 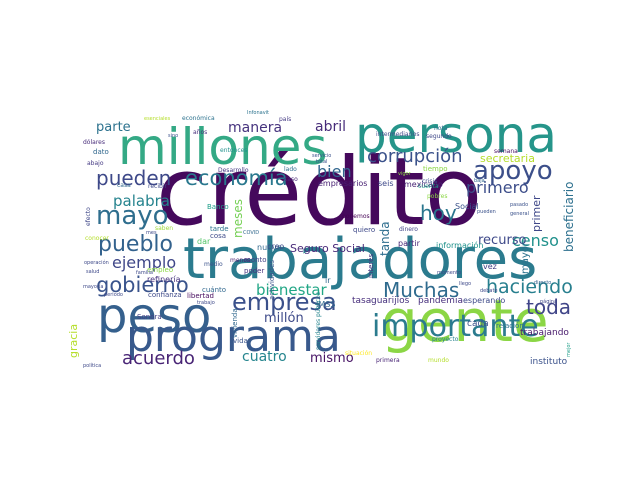 I want to click on word: Banco, so click(x=218, y=207).